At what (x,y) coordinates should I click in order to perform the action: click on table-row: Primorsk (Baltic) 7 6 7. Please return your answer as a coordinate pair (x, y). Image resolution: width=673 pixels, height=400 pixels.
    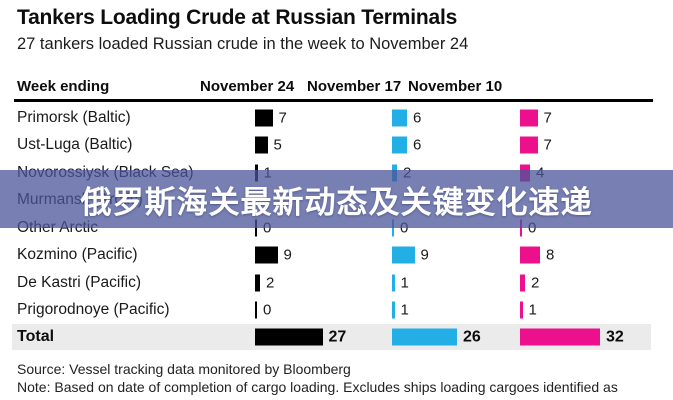
    Looking at the image, I should click on (336, 118).